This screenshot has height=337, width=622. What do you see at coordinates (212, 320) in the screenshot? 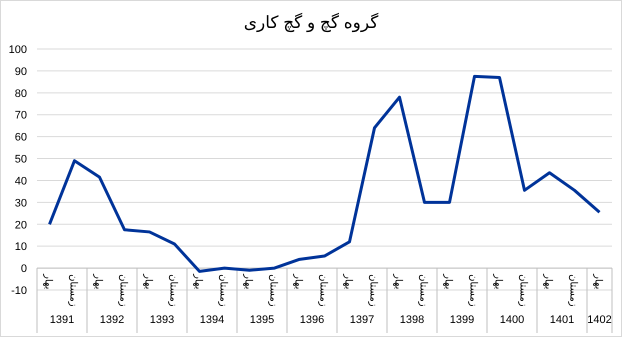
I see `text: 1394` at bounding box center [212, 320].